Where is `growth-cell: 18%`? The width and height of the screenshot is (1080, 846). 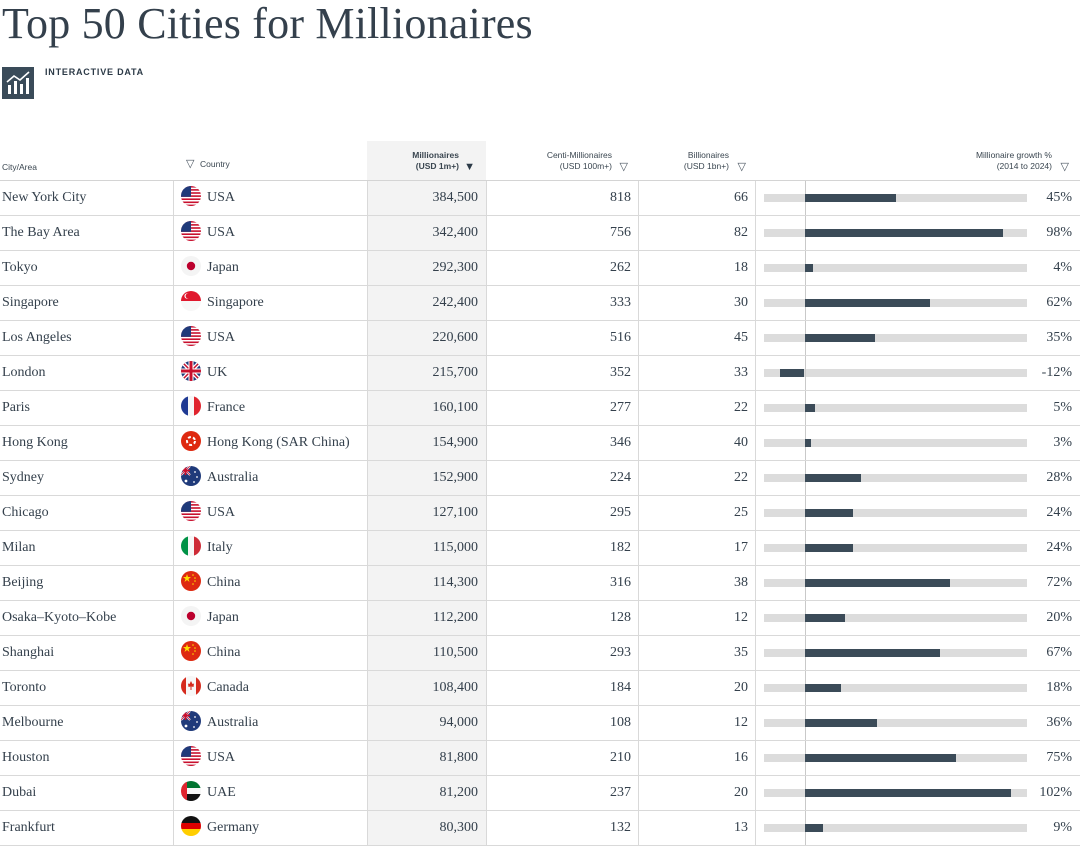
growth-cell: 18% is located at coordinates (917, 688).